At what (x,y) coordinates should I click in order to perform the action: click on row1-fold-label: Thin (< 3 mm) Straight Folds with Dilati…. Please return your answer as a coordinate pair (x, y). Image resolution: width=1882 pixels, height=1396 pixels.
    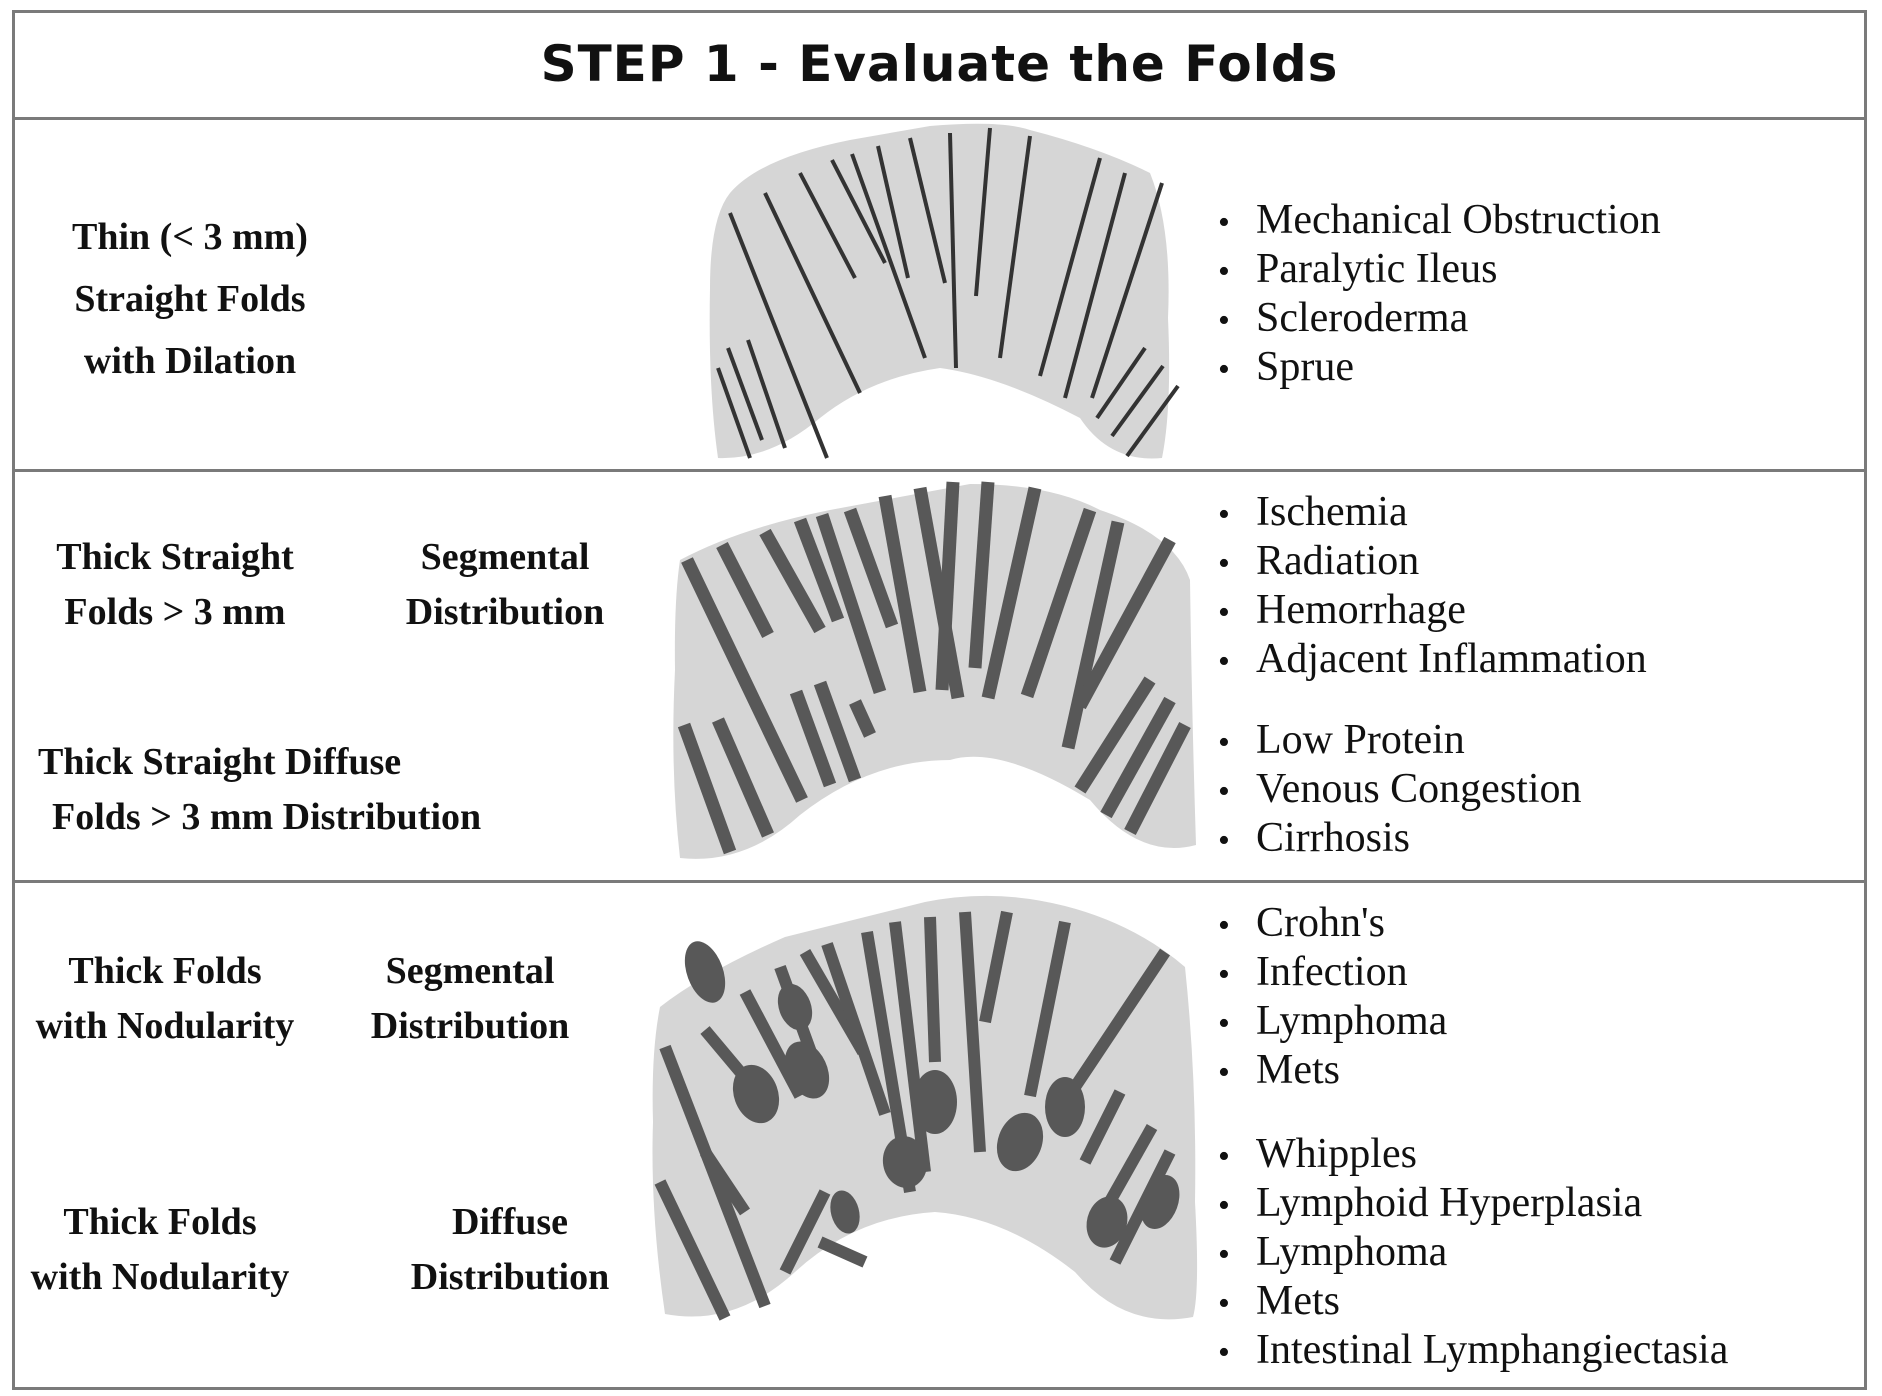
    Looking at the image, I should click on (190, 299).